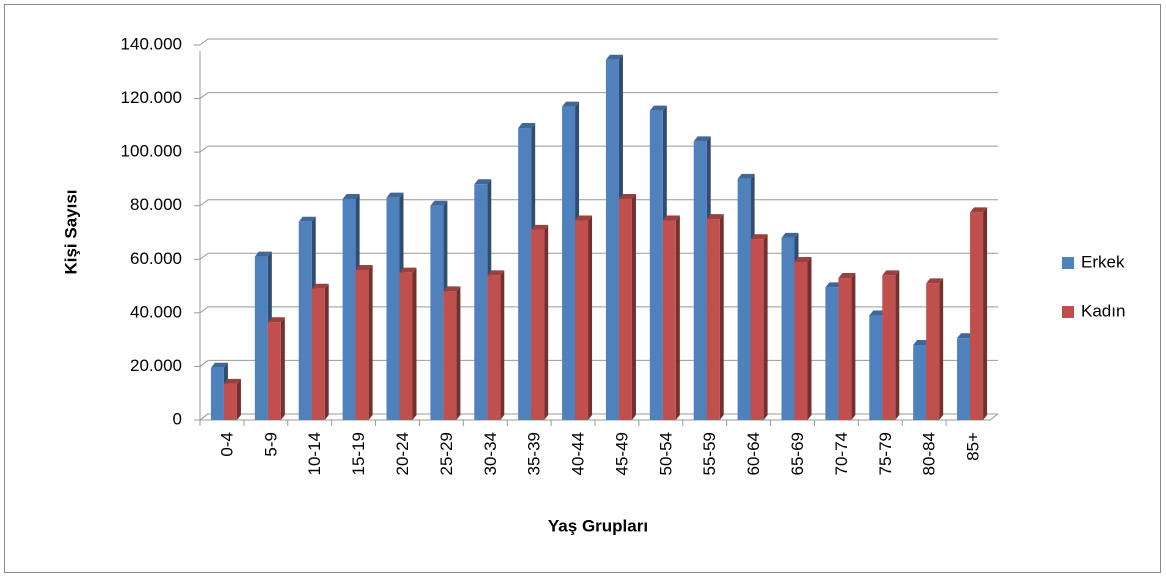 This screenshot has height=579, width=1166. Describe the element at coordinates (973, 446) in the screenshot. I see `x-tick-label: 85+` at that location.